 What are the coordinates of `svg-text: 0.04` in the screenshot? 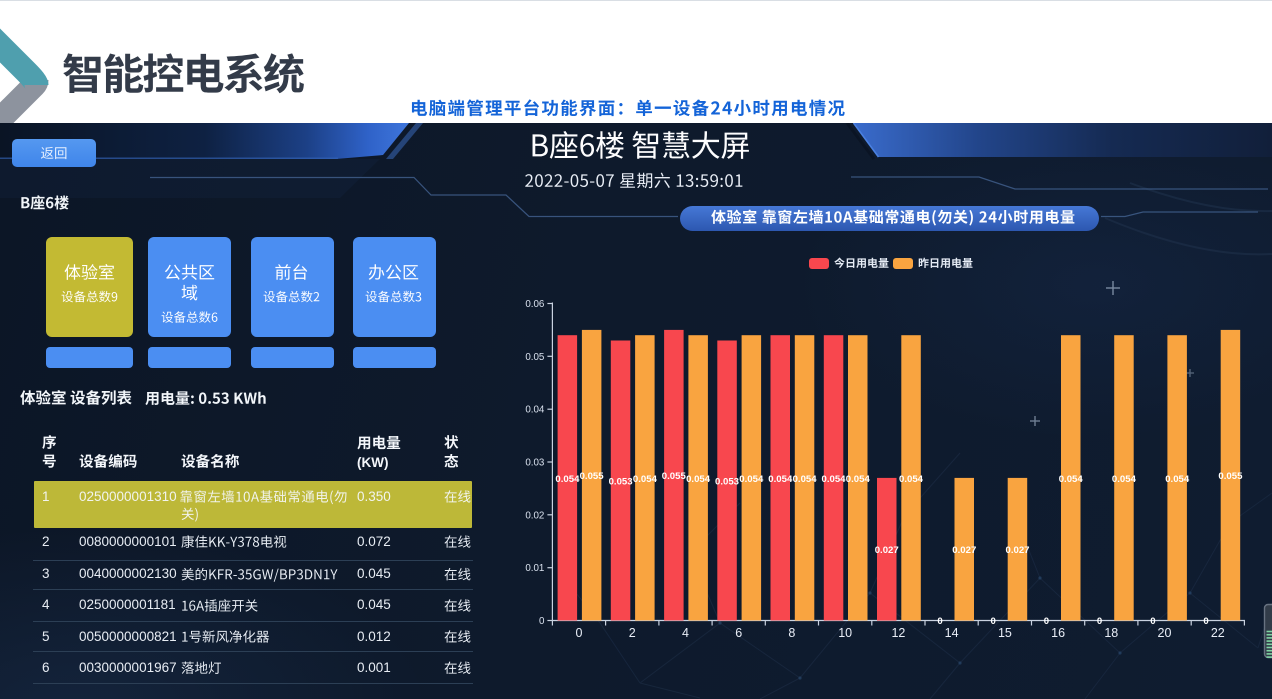 It's located at (535, 410).